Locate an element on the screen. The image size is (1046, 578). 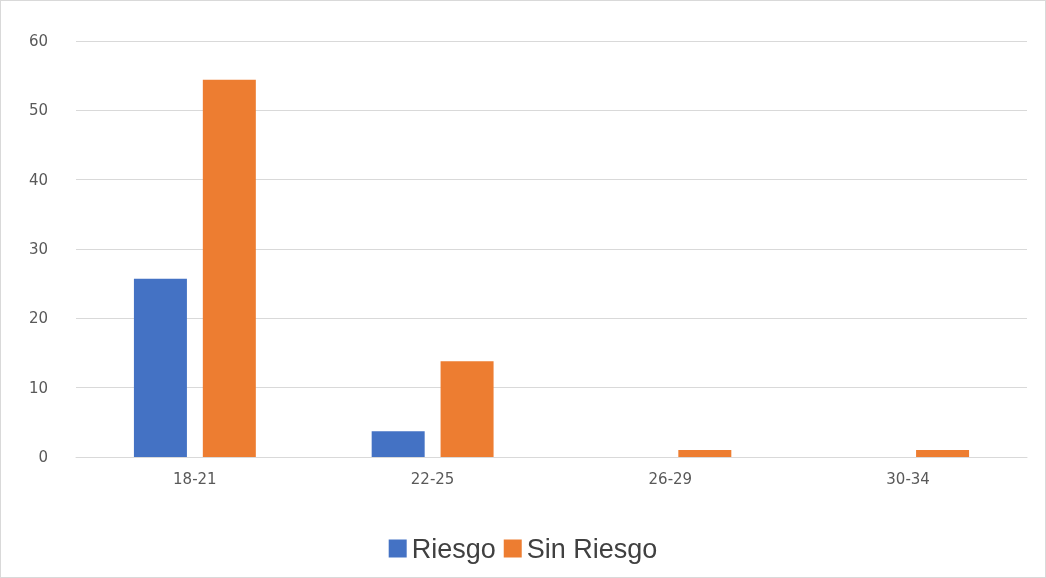
y-tick-label: 20 is located at coordinates (38, 318).